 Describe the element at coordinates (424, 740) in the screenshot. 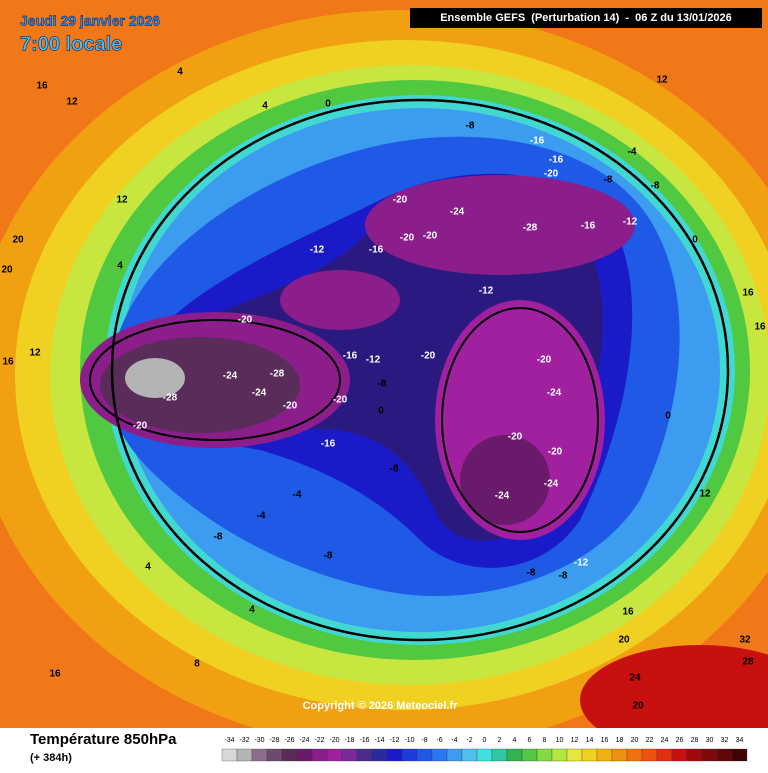

I see `legend-tick-label: -8` at that location.